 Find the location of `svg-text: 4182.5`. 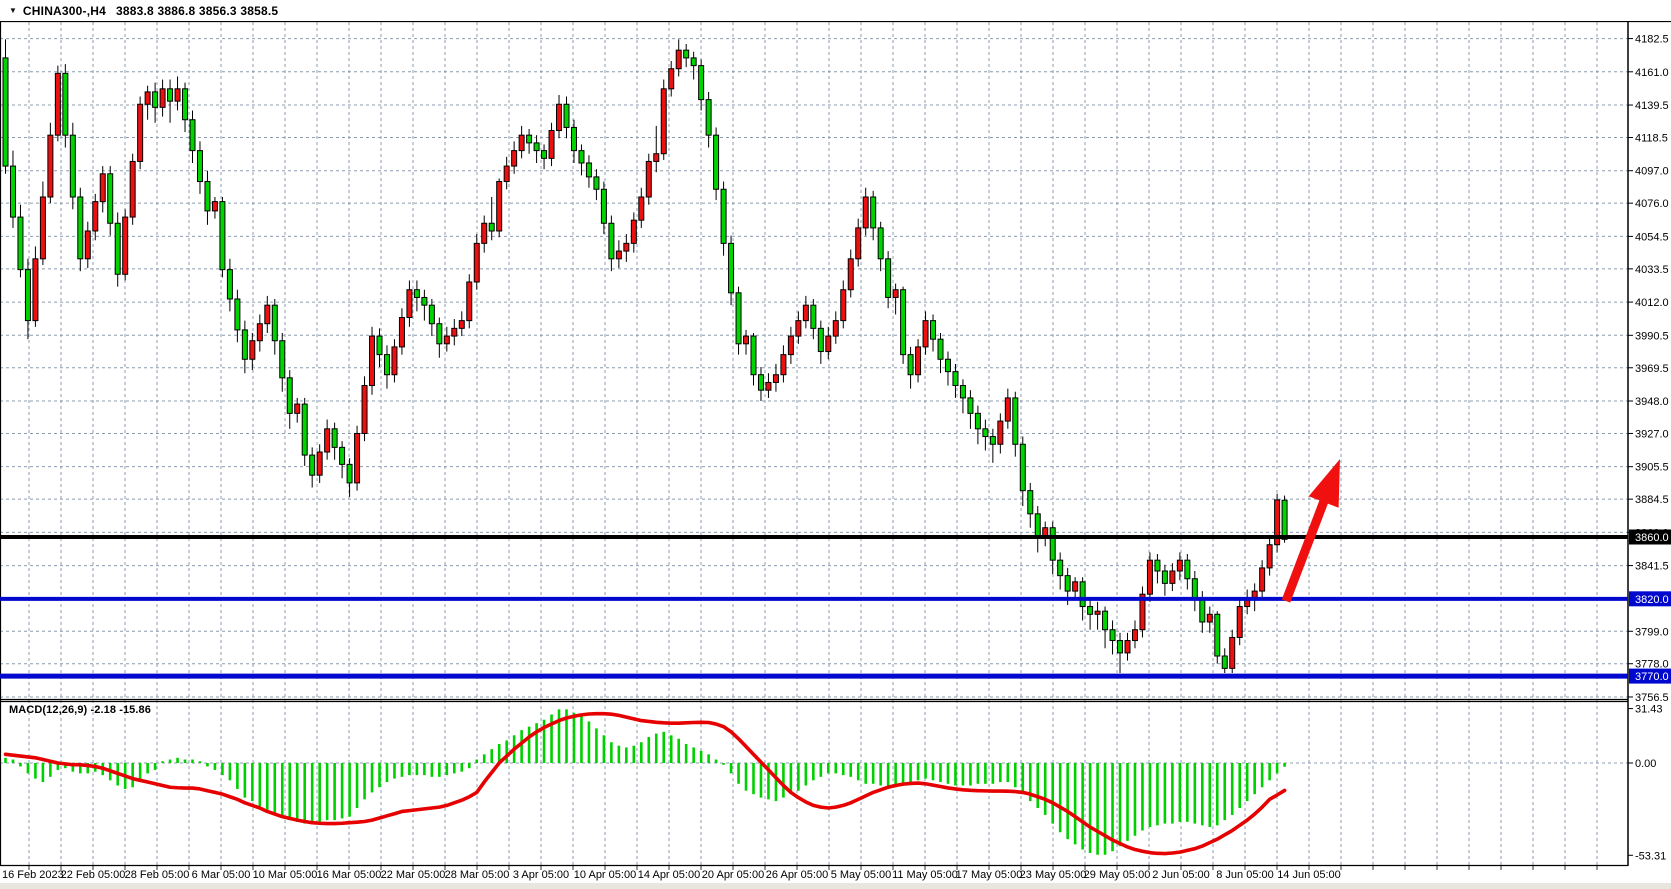

svg-text: 4182.5 is located at coordinates (1652, 40).